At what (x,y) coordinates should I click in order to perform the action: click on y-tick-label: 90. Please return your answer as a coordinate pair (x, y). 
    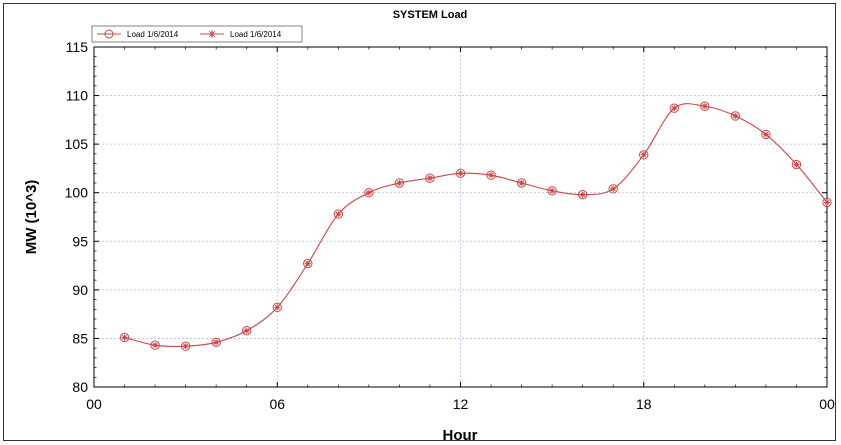
    Looking at the image, I should click on (80, 290).